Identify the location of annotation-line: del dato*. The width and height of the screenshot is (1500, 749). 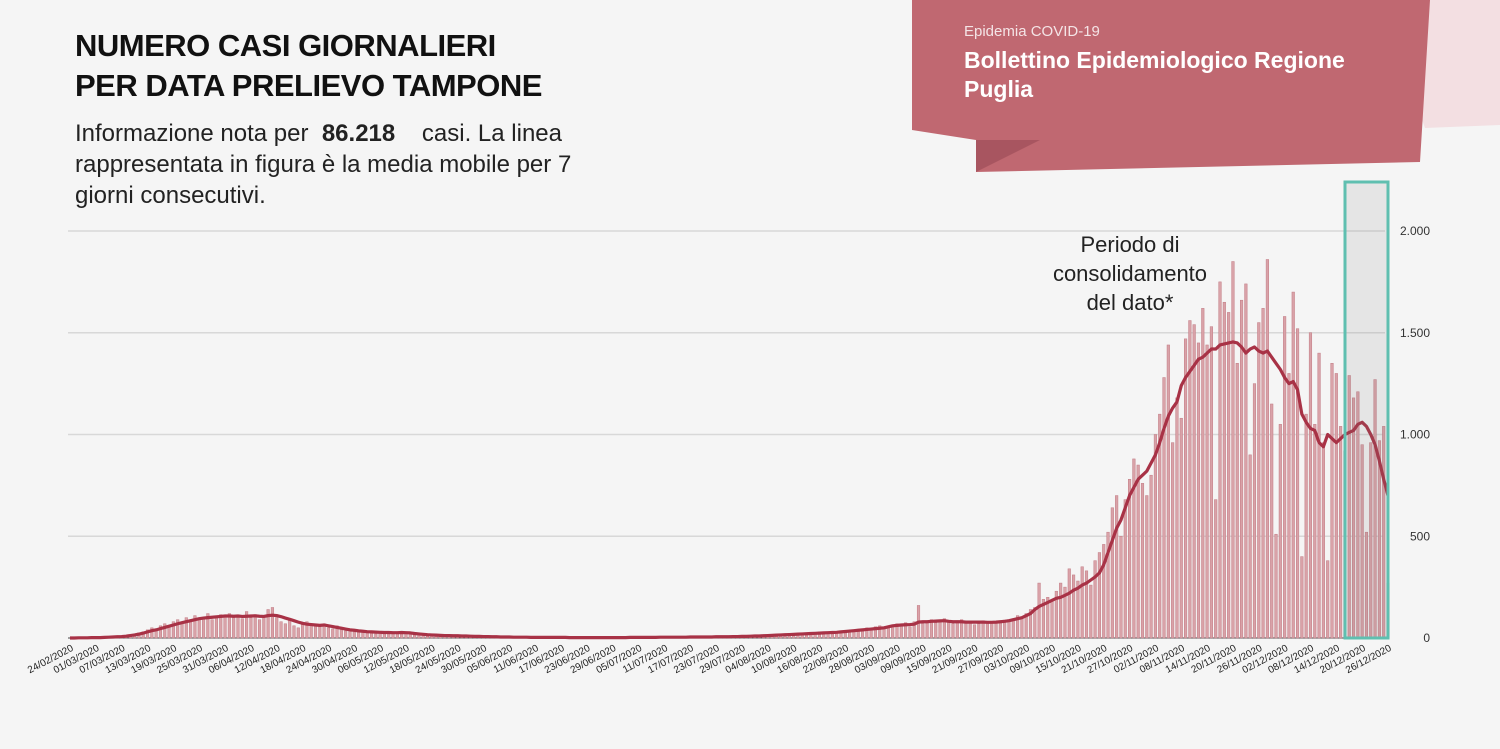
(1130, 302).